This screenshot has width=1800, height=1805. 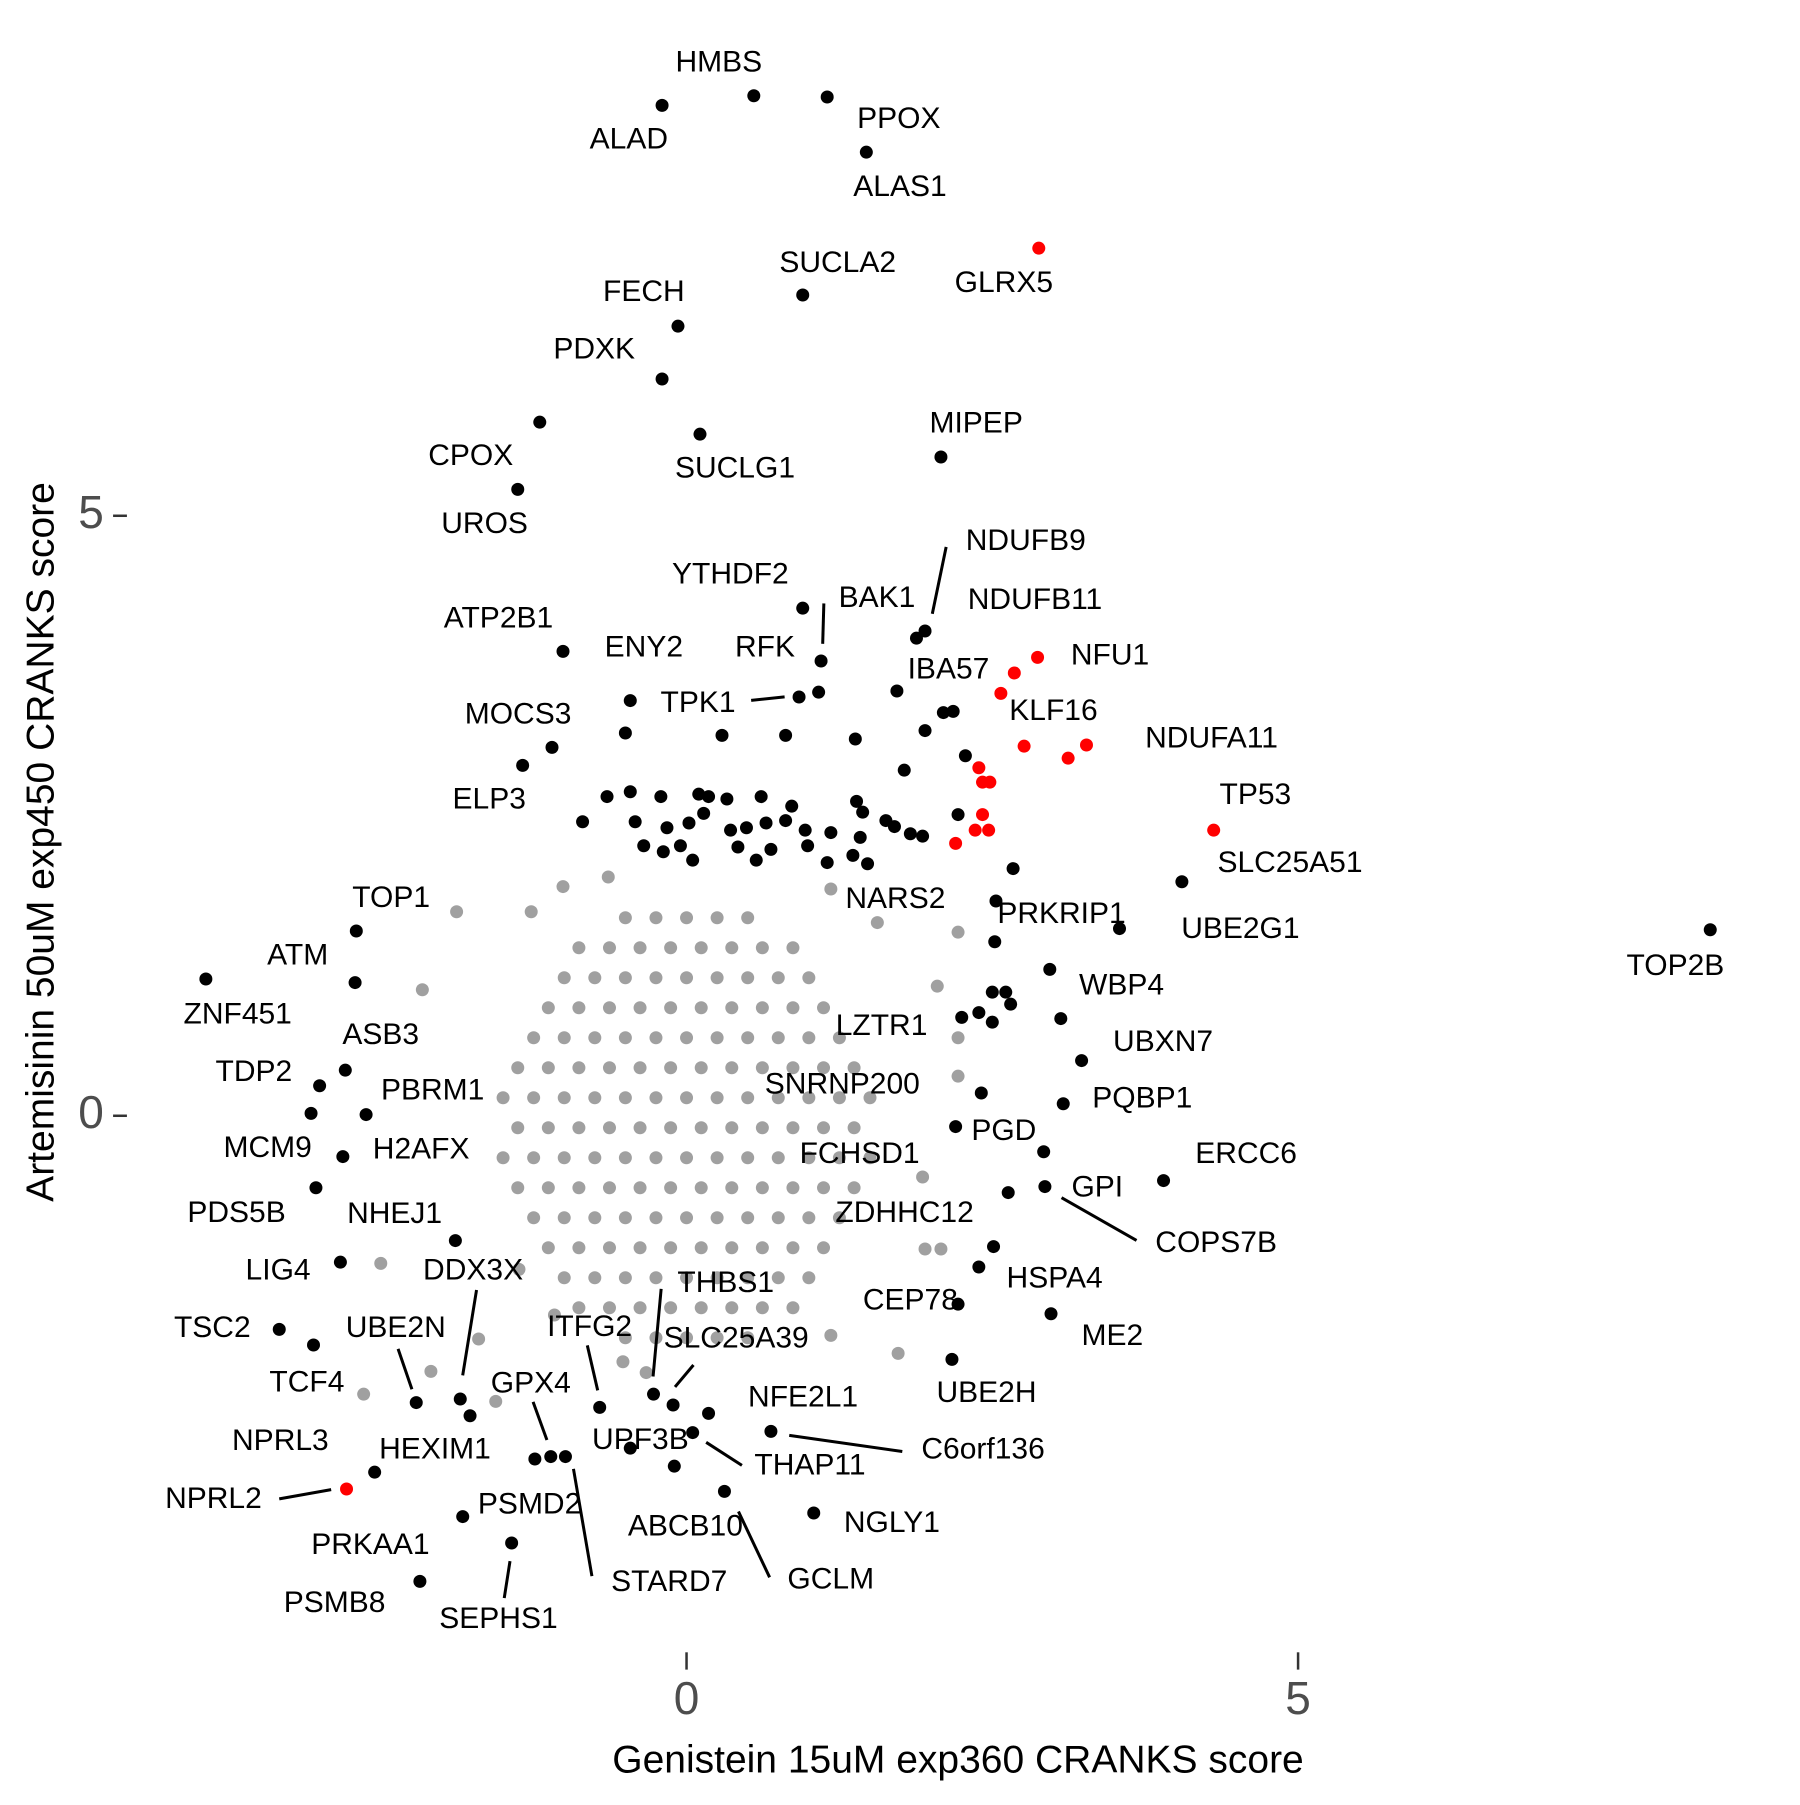 What do you see at coordinates (860, 1153) in the screenshot?
I see `point-label: FCHSD1` at bounding box center [860, 1153].